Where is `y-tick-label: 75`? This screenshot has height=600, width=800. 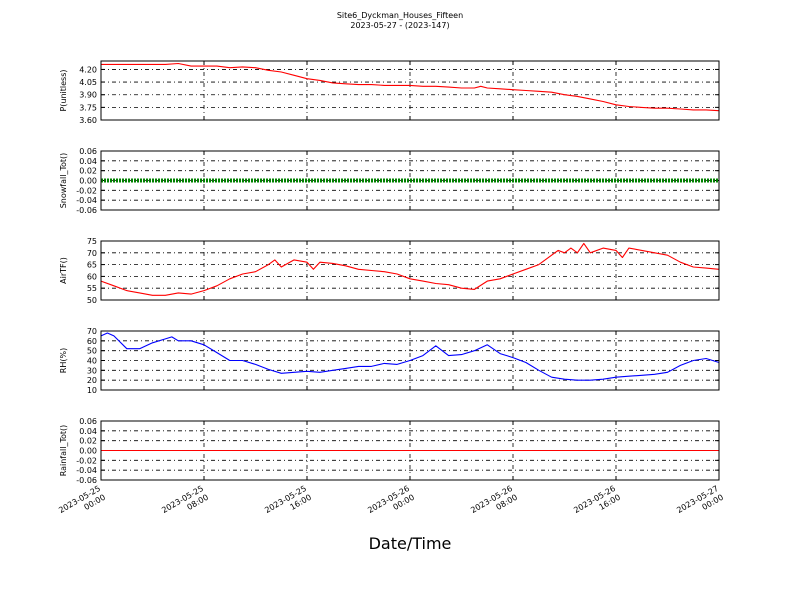 y-tick-label: 75 is located at coordinates (92, 241).